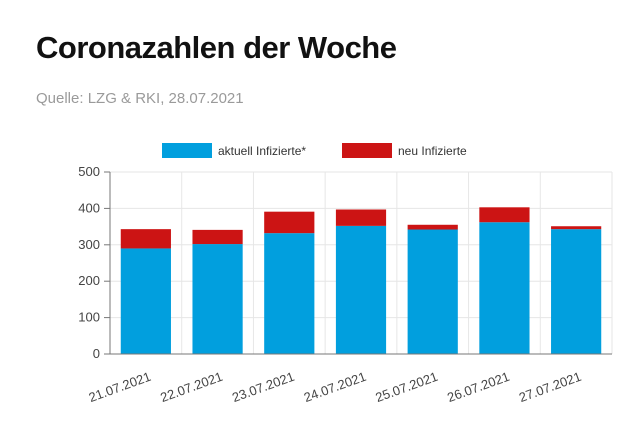 This screenshot has width=640, height=444. I want to click on legend-item-aktuell: aktuell Infizierte*, so click(234, 150).